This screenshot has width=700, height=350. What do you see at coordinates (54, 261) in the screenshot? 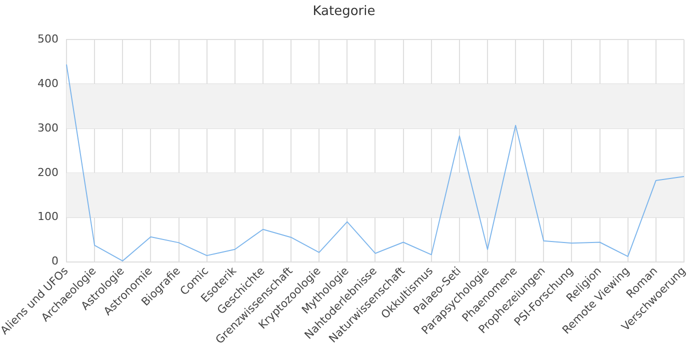
I see `y-tick-label: 0` at bounding box center [54, 261].